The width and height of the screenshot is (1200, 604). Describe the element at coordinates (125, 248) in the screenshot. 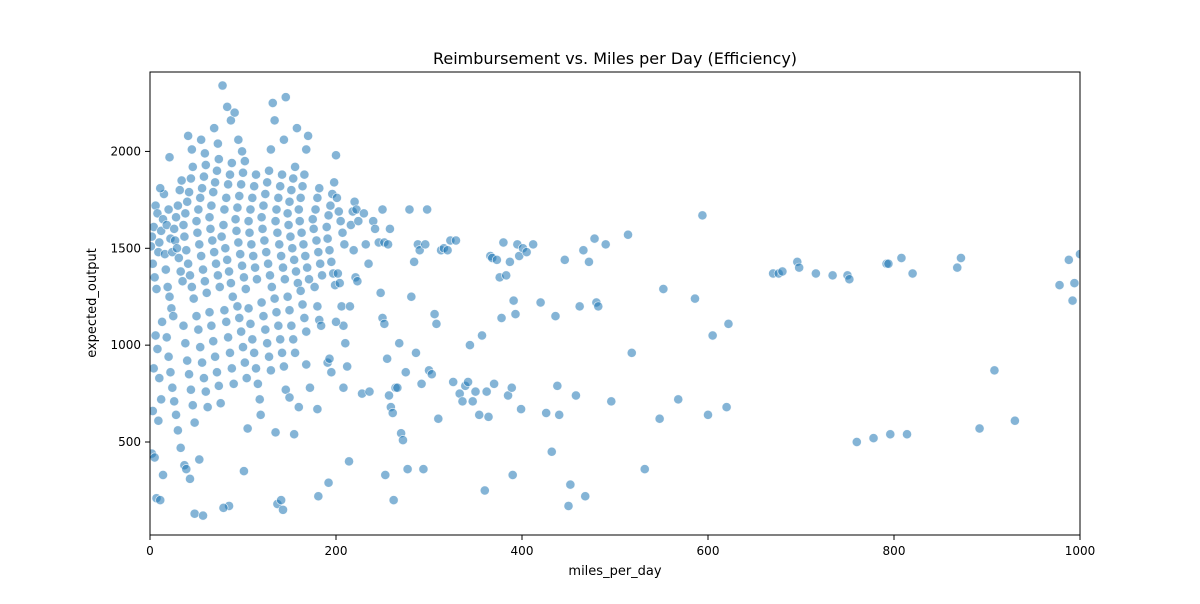

I see `y-tick-label: 1500` at that location.